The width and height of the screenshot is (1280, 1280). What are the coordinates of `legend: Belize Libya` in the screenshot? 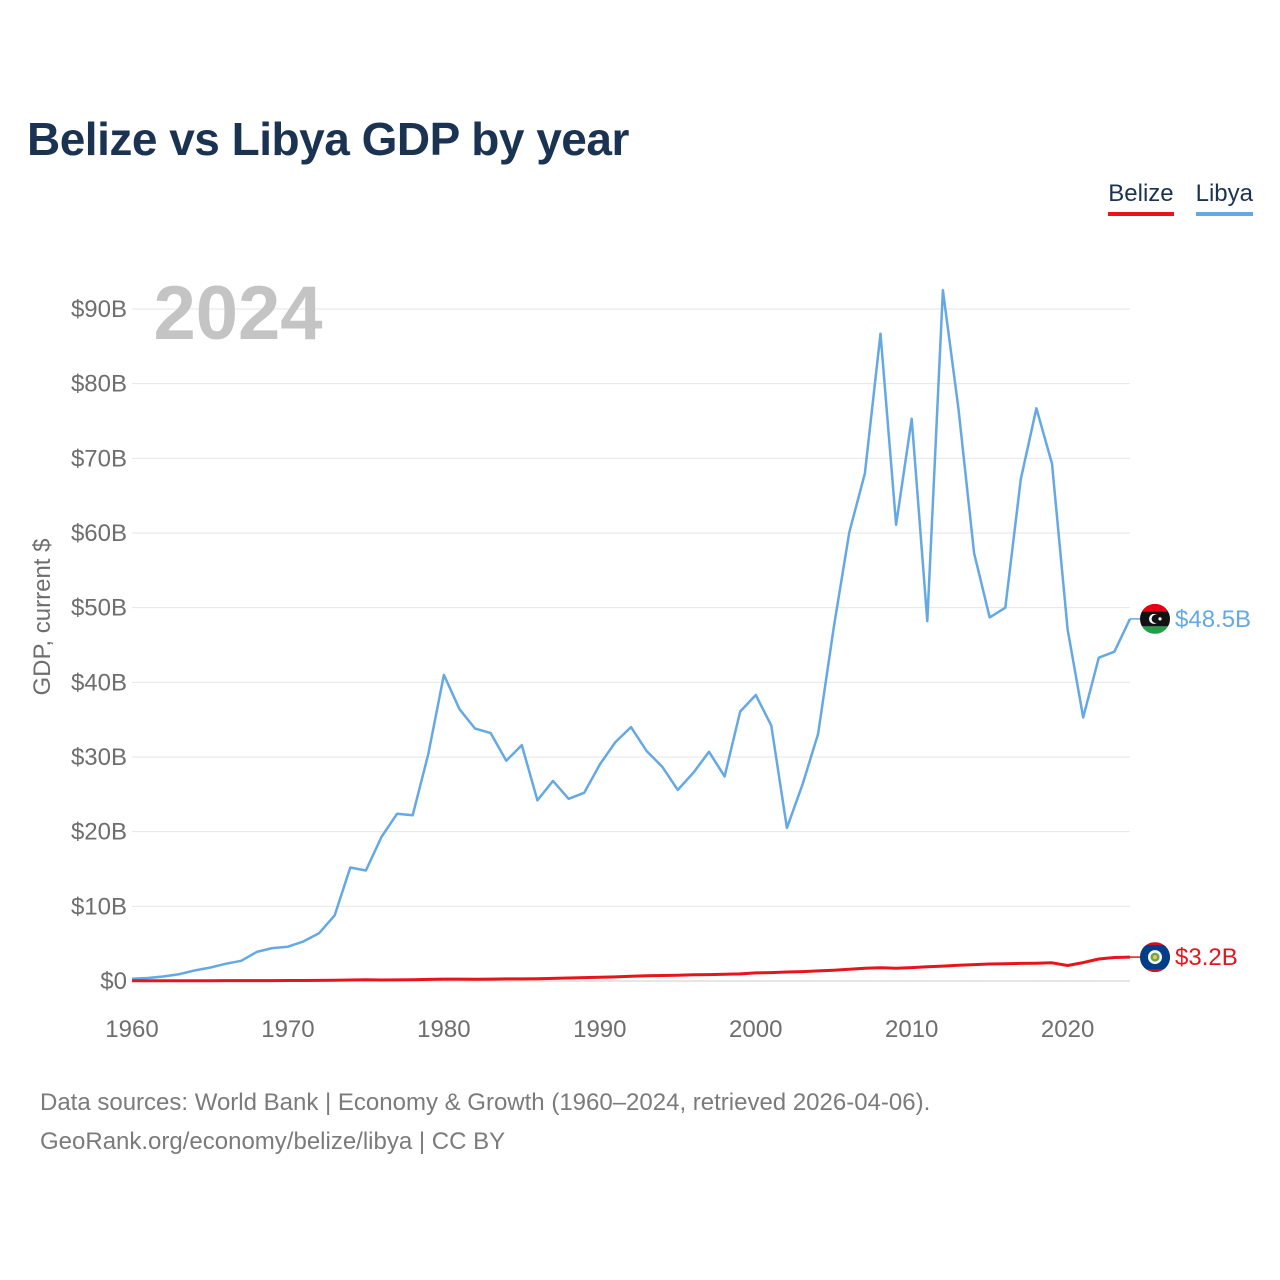 It's located at (1180, 198).